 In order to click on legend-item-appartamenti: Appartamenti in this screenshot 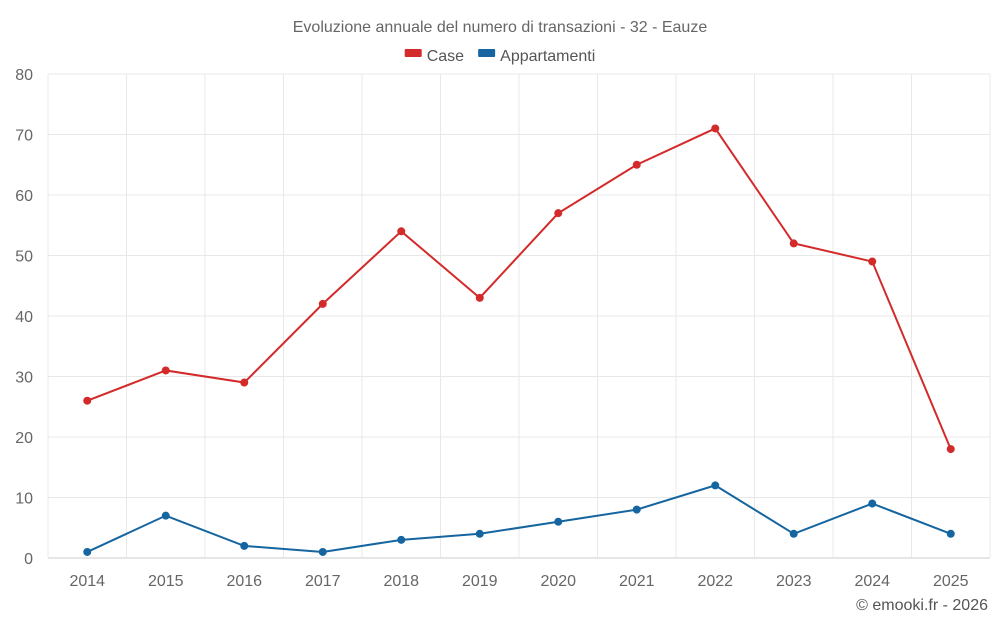, I will do `click(536, 56)`.